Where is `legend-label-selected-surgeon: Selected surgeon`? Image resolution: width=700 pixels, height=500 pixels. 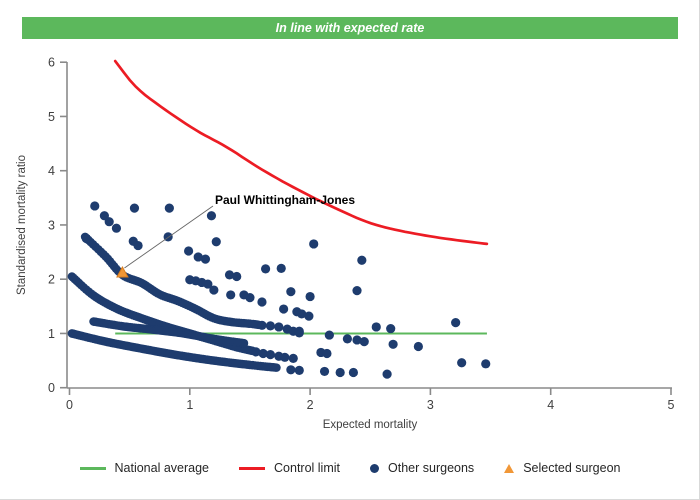
legend-label-selected-surgeon: Selected surgeon is located at coordinates (572, 468).